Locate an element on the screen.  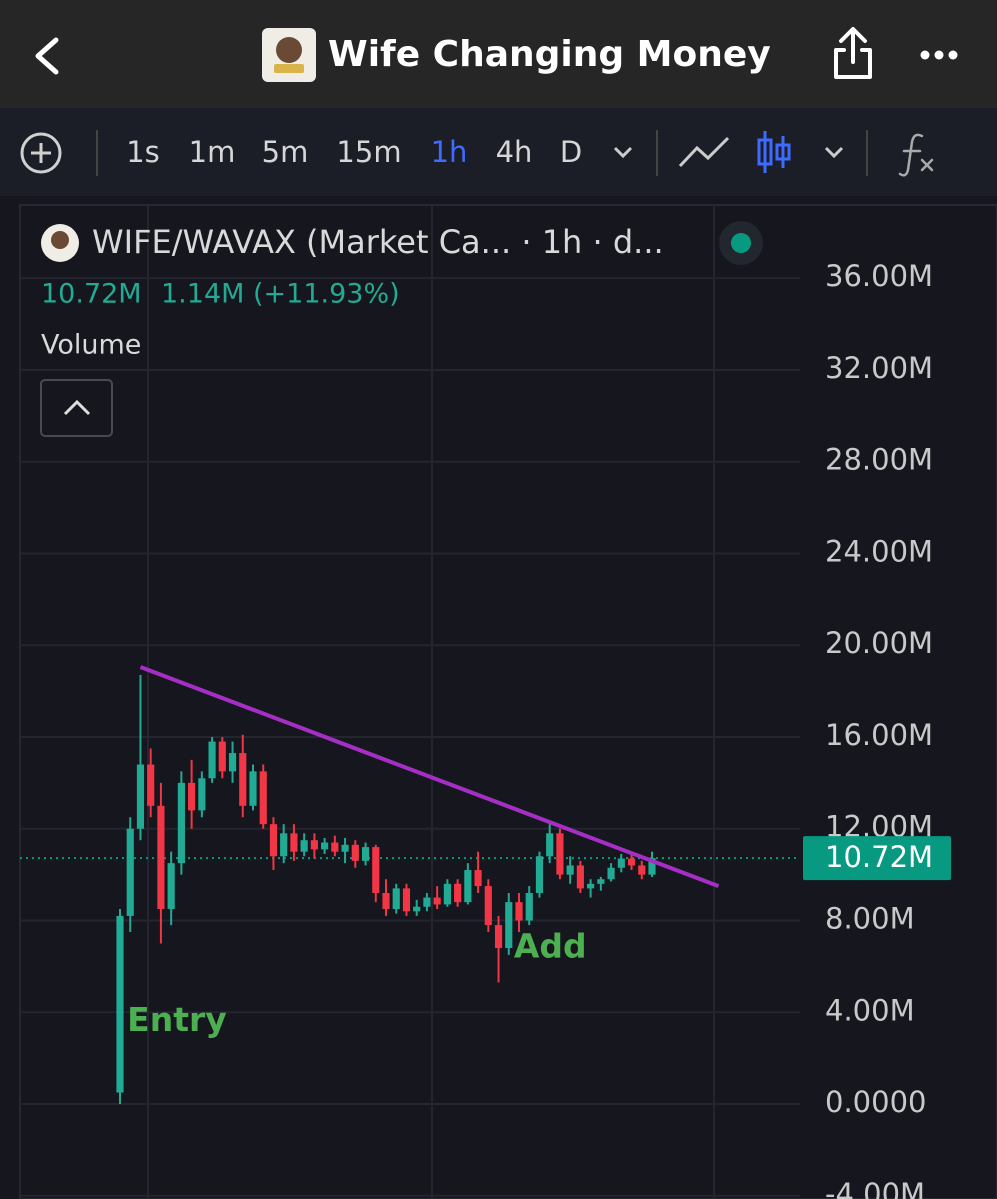
line-style-button is located at coordinates (704, 152).